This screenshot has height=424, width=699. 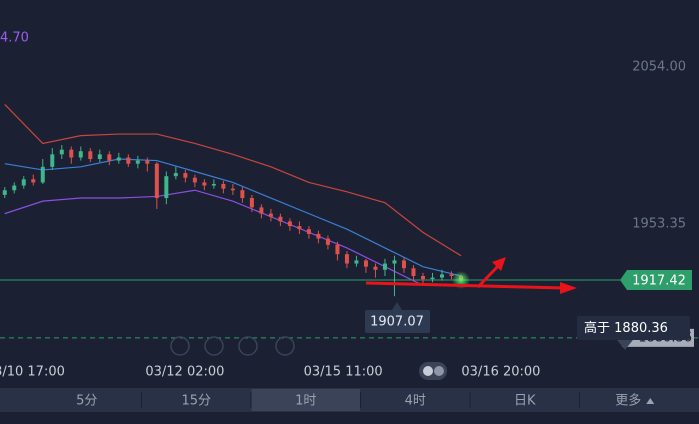 I want to click on tab: 5分, so click(x=86, y=401).